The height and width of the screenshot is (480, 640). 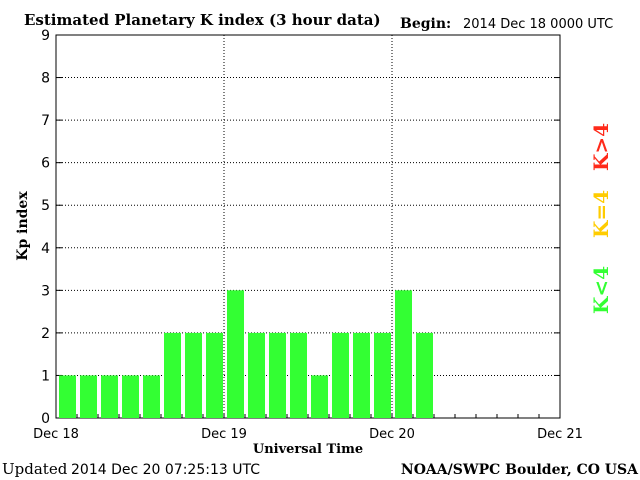 What do you see at coordinates (224, 434) in the screenshot?
I see `x-tick-label: Dec 19` at bounding box center [224, 434].